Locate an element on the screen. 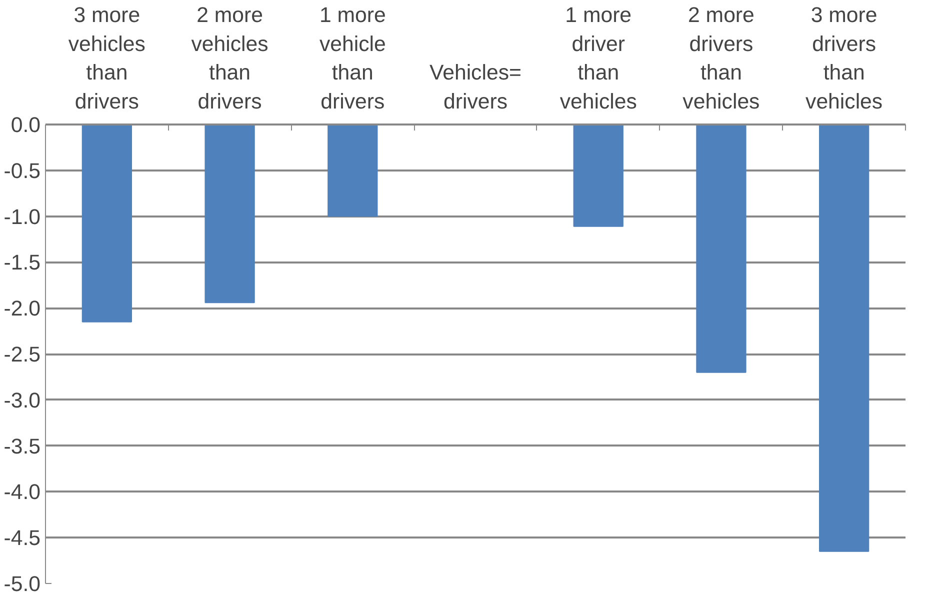 This screenshot has width=931, height=609. y-tick-label: -2.5 is located at coordinates (22, 354).